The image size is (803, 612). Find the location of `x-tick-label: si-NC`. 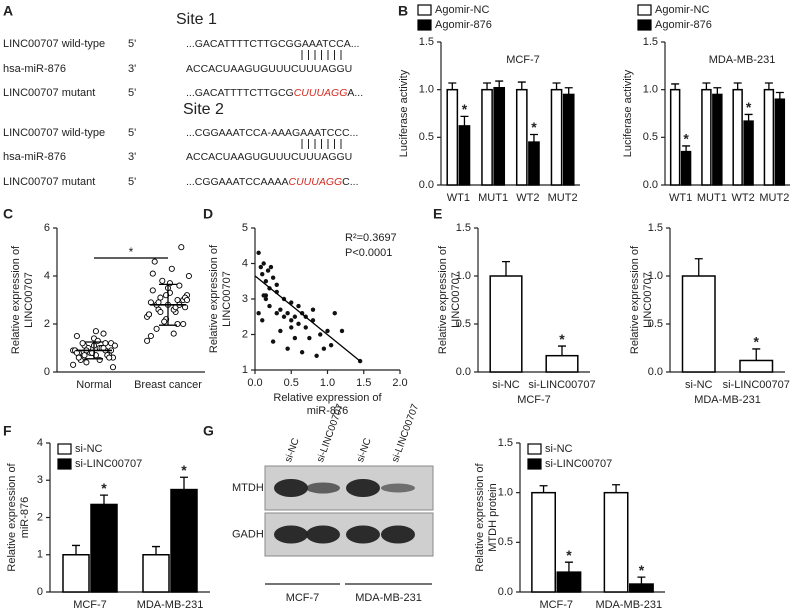

x-tick-label: si-NC is located at coordinates (699, 385).